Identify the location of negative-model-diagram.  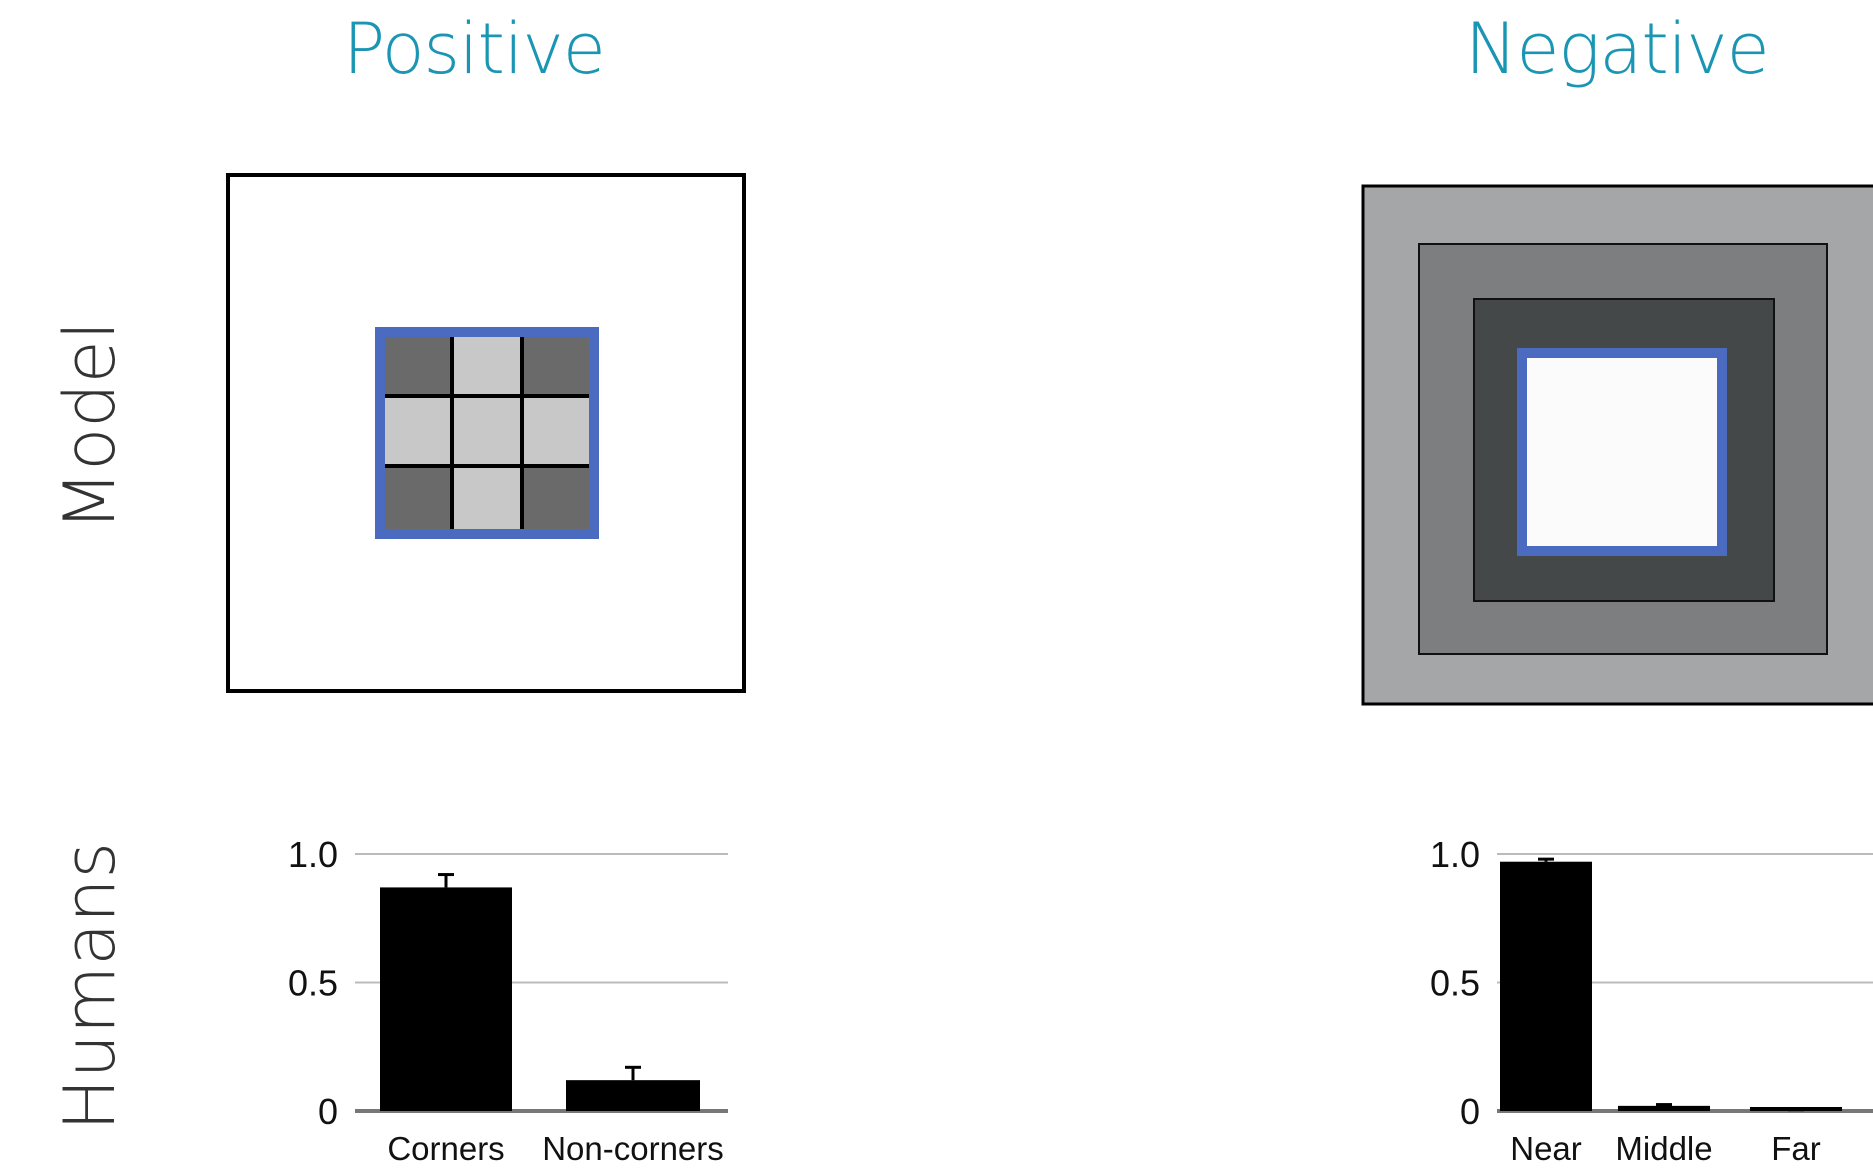
(1617, 445).